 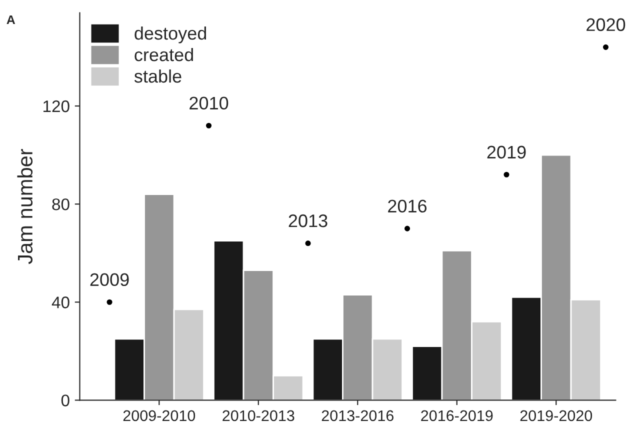 I want to click on annotation: 2020, so click(x=606, y=25).